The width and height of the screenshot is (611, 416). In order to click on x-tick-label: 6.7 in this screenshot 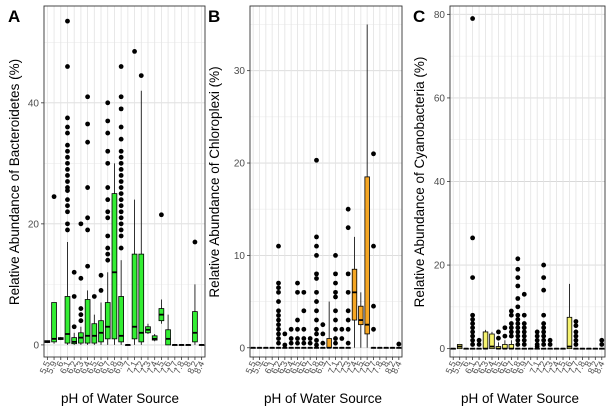, I will do `click(308, 368)`.